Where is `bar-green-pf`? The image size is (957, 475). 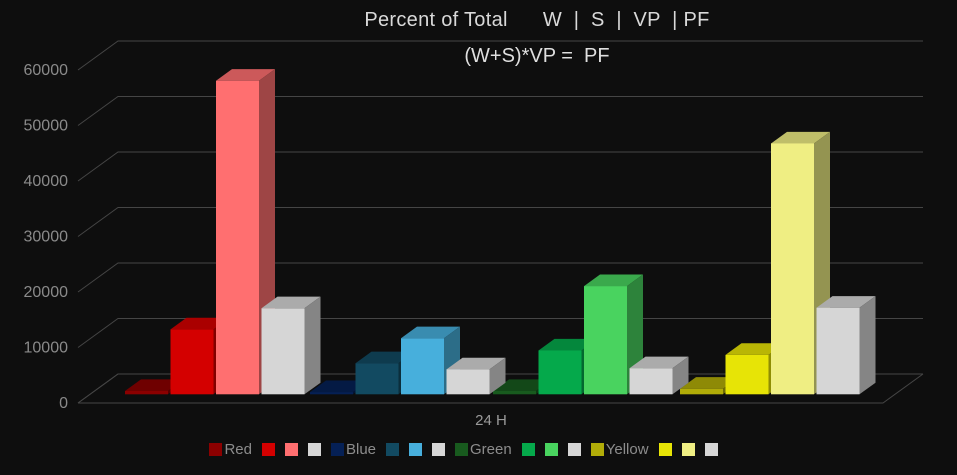 bar-green-pf is located at coordinates (659, 375).